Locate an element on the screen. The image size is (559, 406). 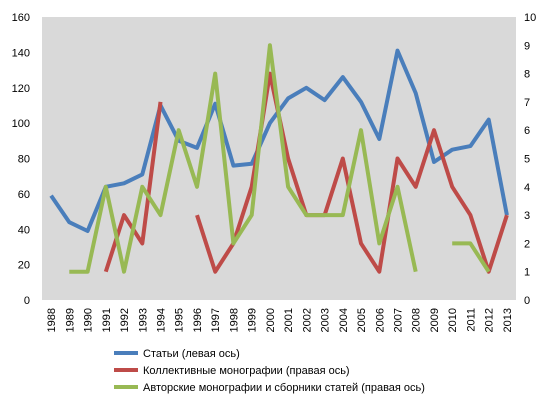
x-tick-label: 2006 is located at coordinates (380, 320).